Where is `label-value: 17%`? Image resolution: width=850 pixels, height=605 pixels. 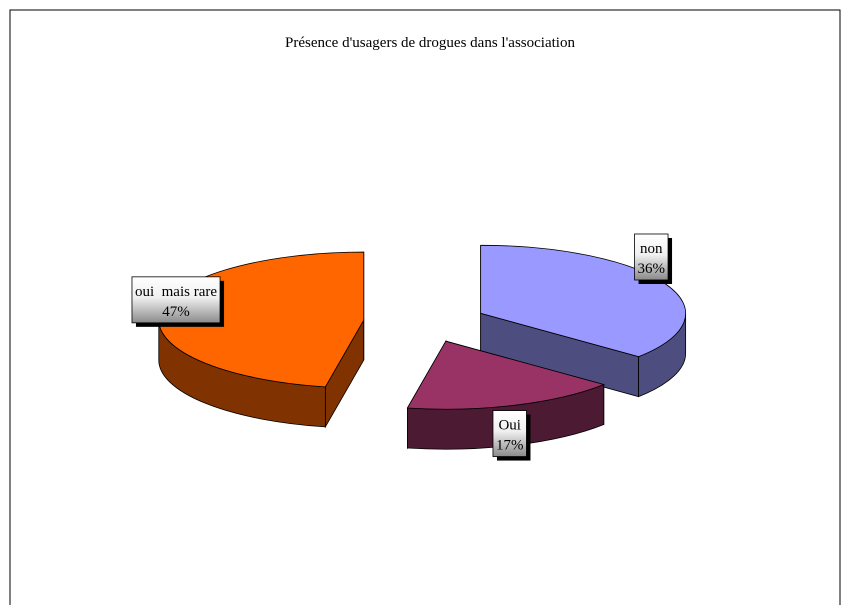
label-value: 17% is located at coordinates (510, 446).